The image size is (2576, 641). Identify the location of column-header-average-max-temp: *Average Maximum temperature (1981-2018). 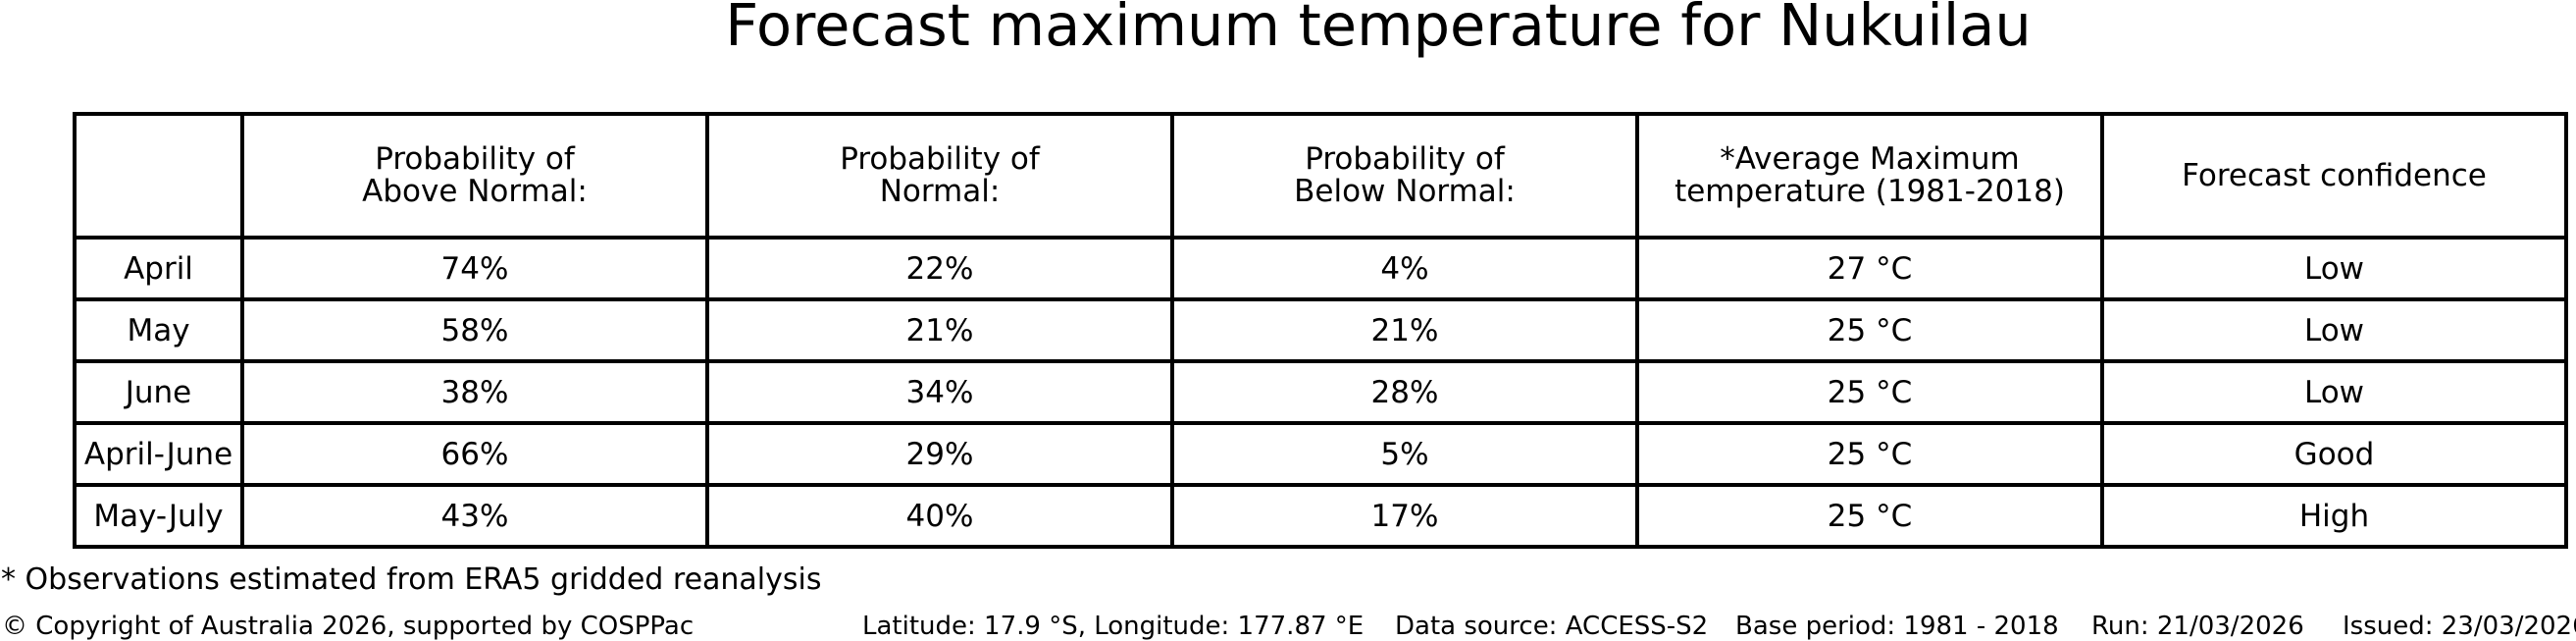
(1869, 176).